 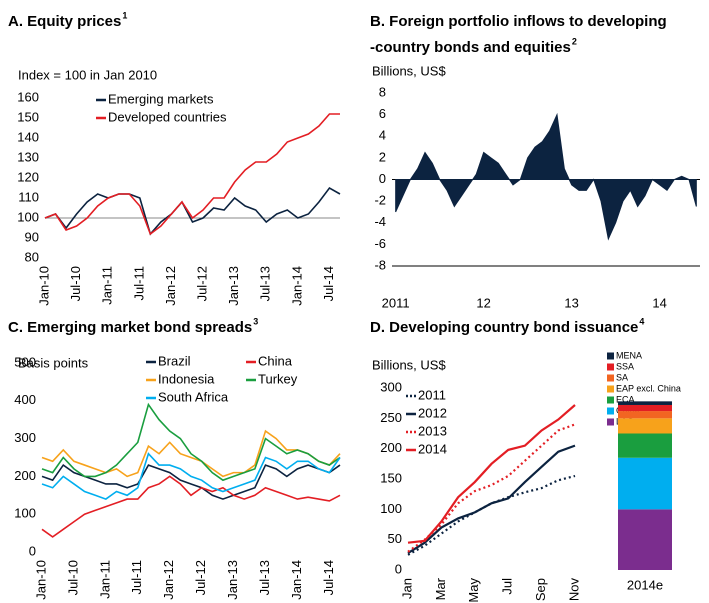 What do you see at coordinates (87, 74) in the screenshot?
I see `unit-label: Index = 100 in Jan 2010` at bounding box center [87, 74].